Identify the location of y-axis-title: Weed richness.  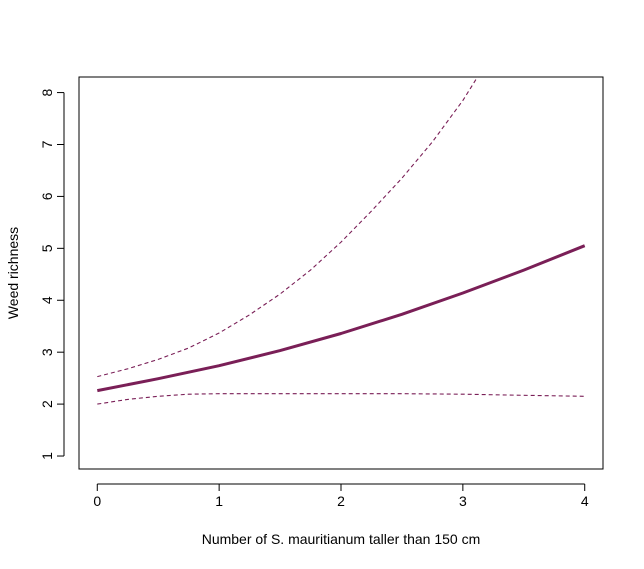
(13, 273).